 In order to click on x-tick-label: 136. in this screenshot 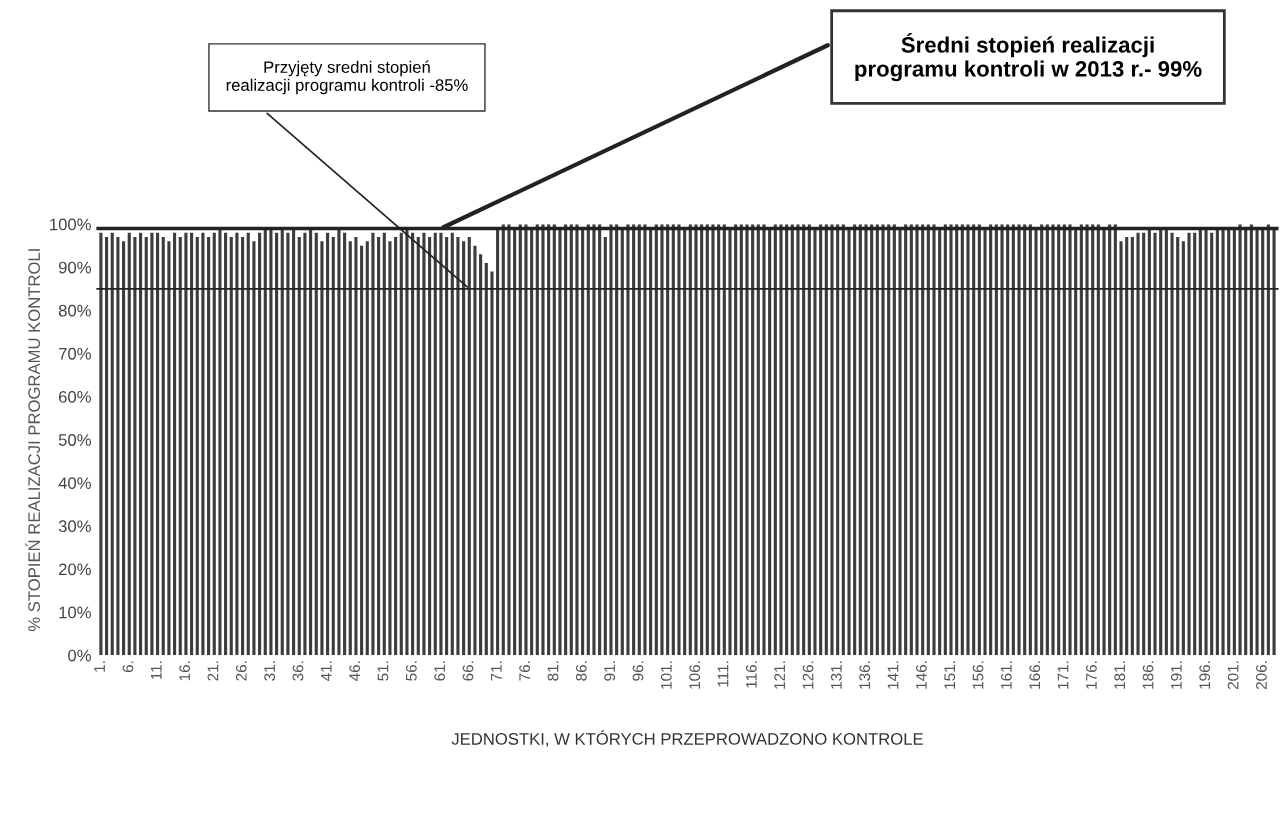, I will do `click(865, 675)`.